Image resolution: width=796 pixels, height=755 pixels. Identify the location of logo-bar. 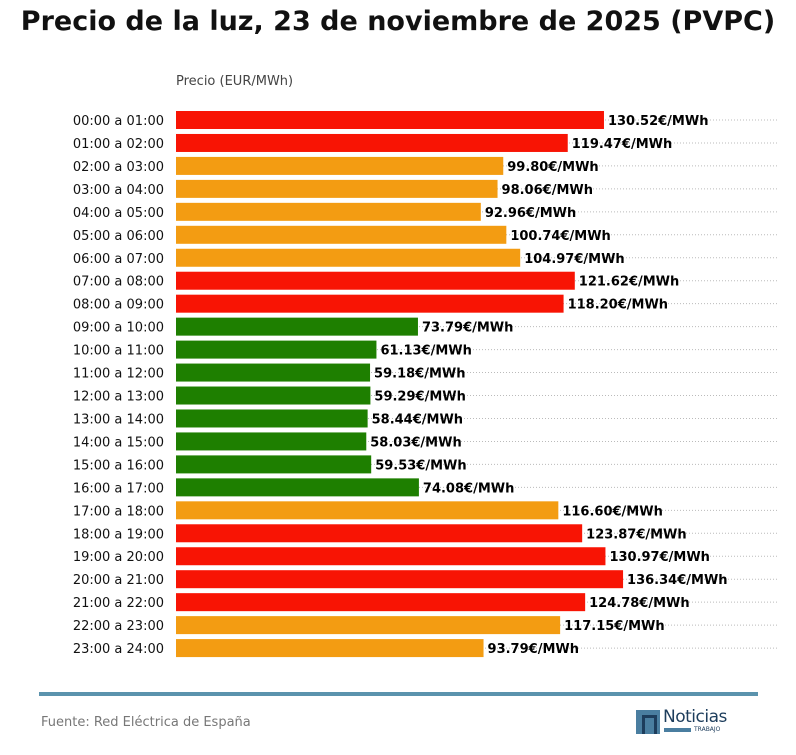
(677, 730).